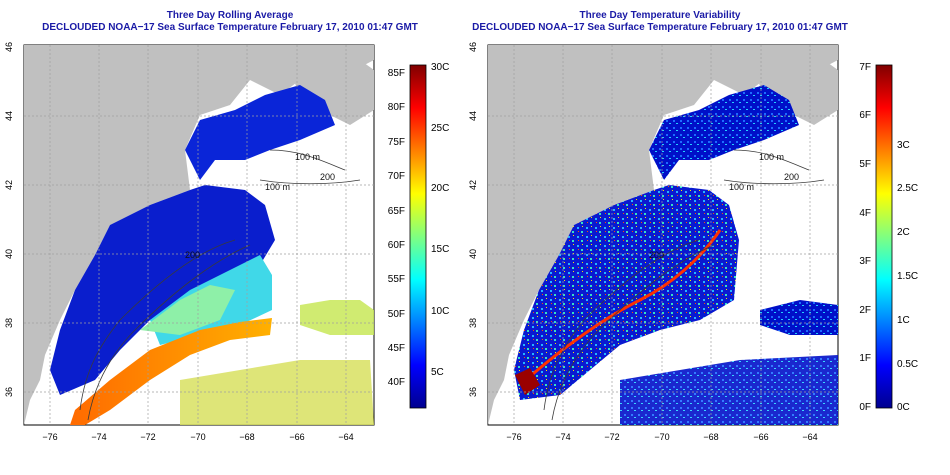 This screenshot has height=475, width=950. I want to click on left-cb-c-label: 20C, so click(440, 188).